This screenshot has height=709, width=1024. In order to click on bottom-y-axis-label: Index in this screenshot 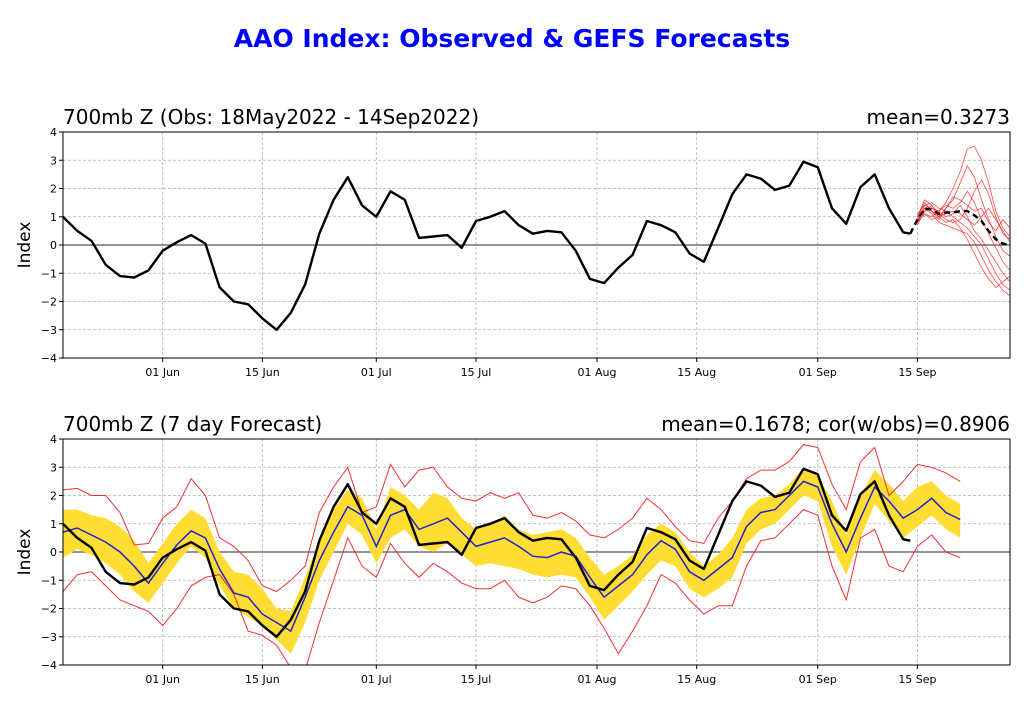, I will do `click(25, 552)`.